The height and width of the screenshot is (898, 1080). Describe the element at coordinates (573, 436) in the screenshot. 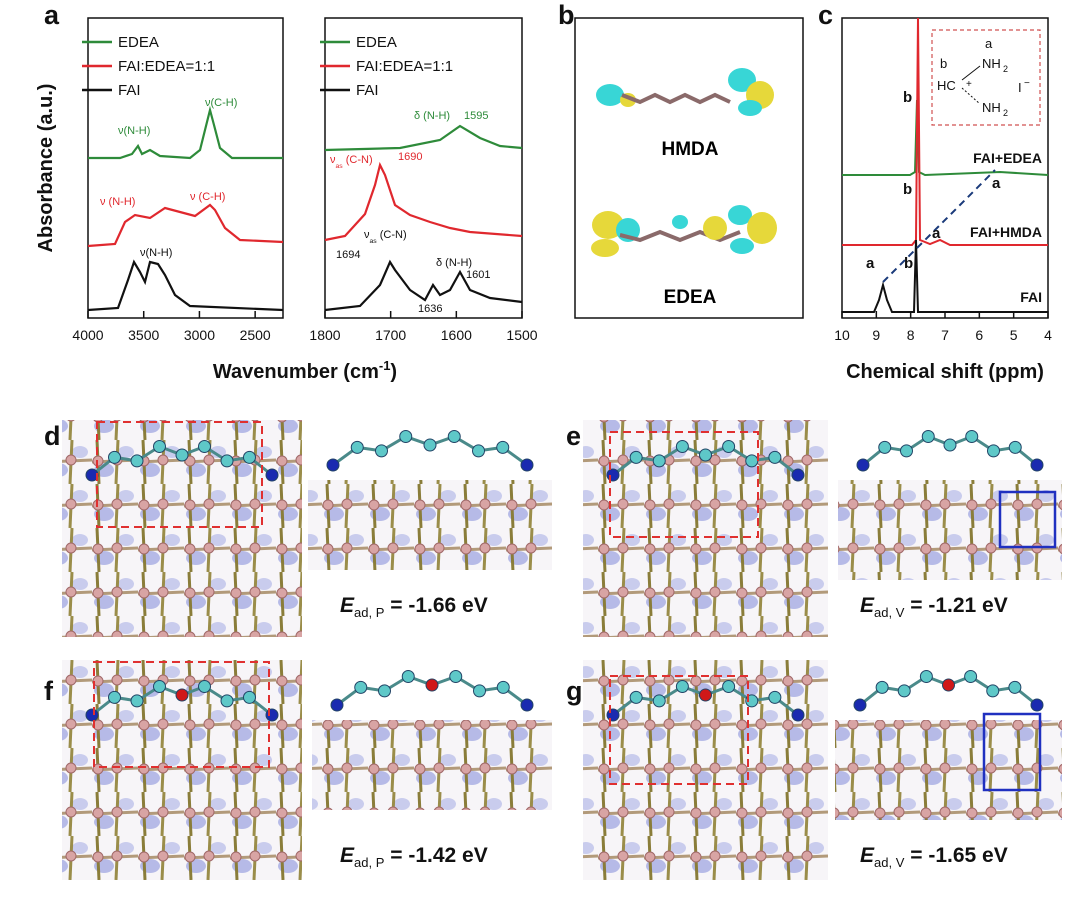

I see `panel-letter: e` at that location.